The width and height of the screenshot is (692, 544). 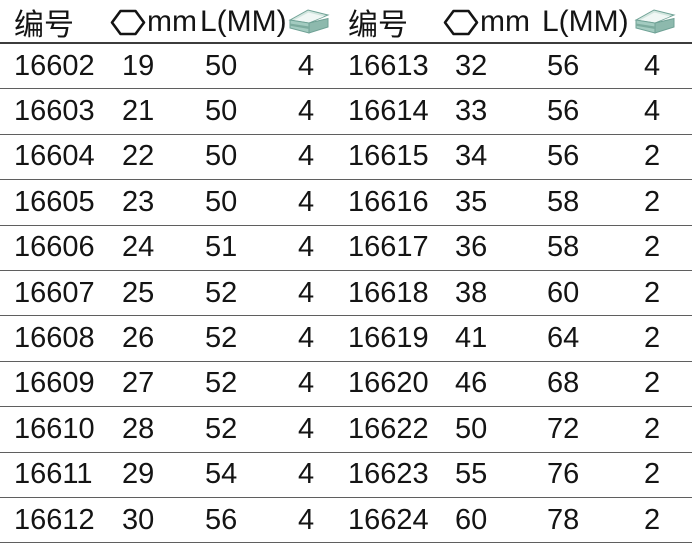 What do you see at coordinates (388, 156) in the screenshot?
I see `cell-id-right: 16615` at bounding box center [388, 156].